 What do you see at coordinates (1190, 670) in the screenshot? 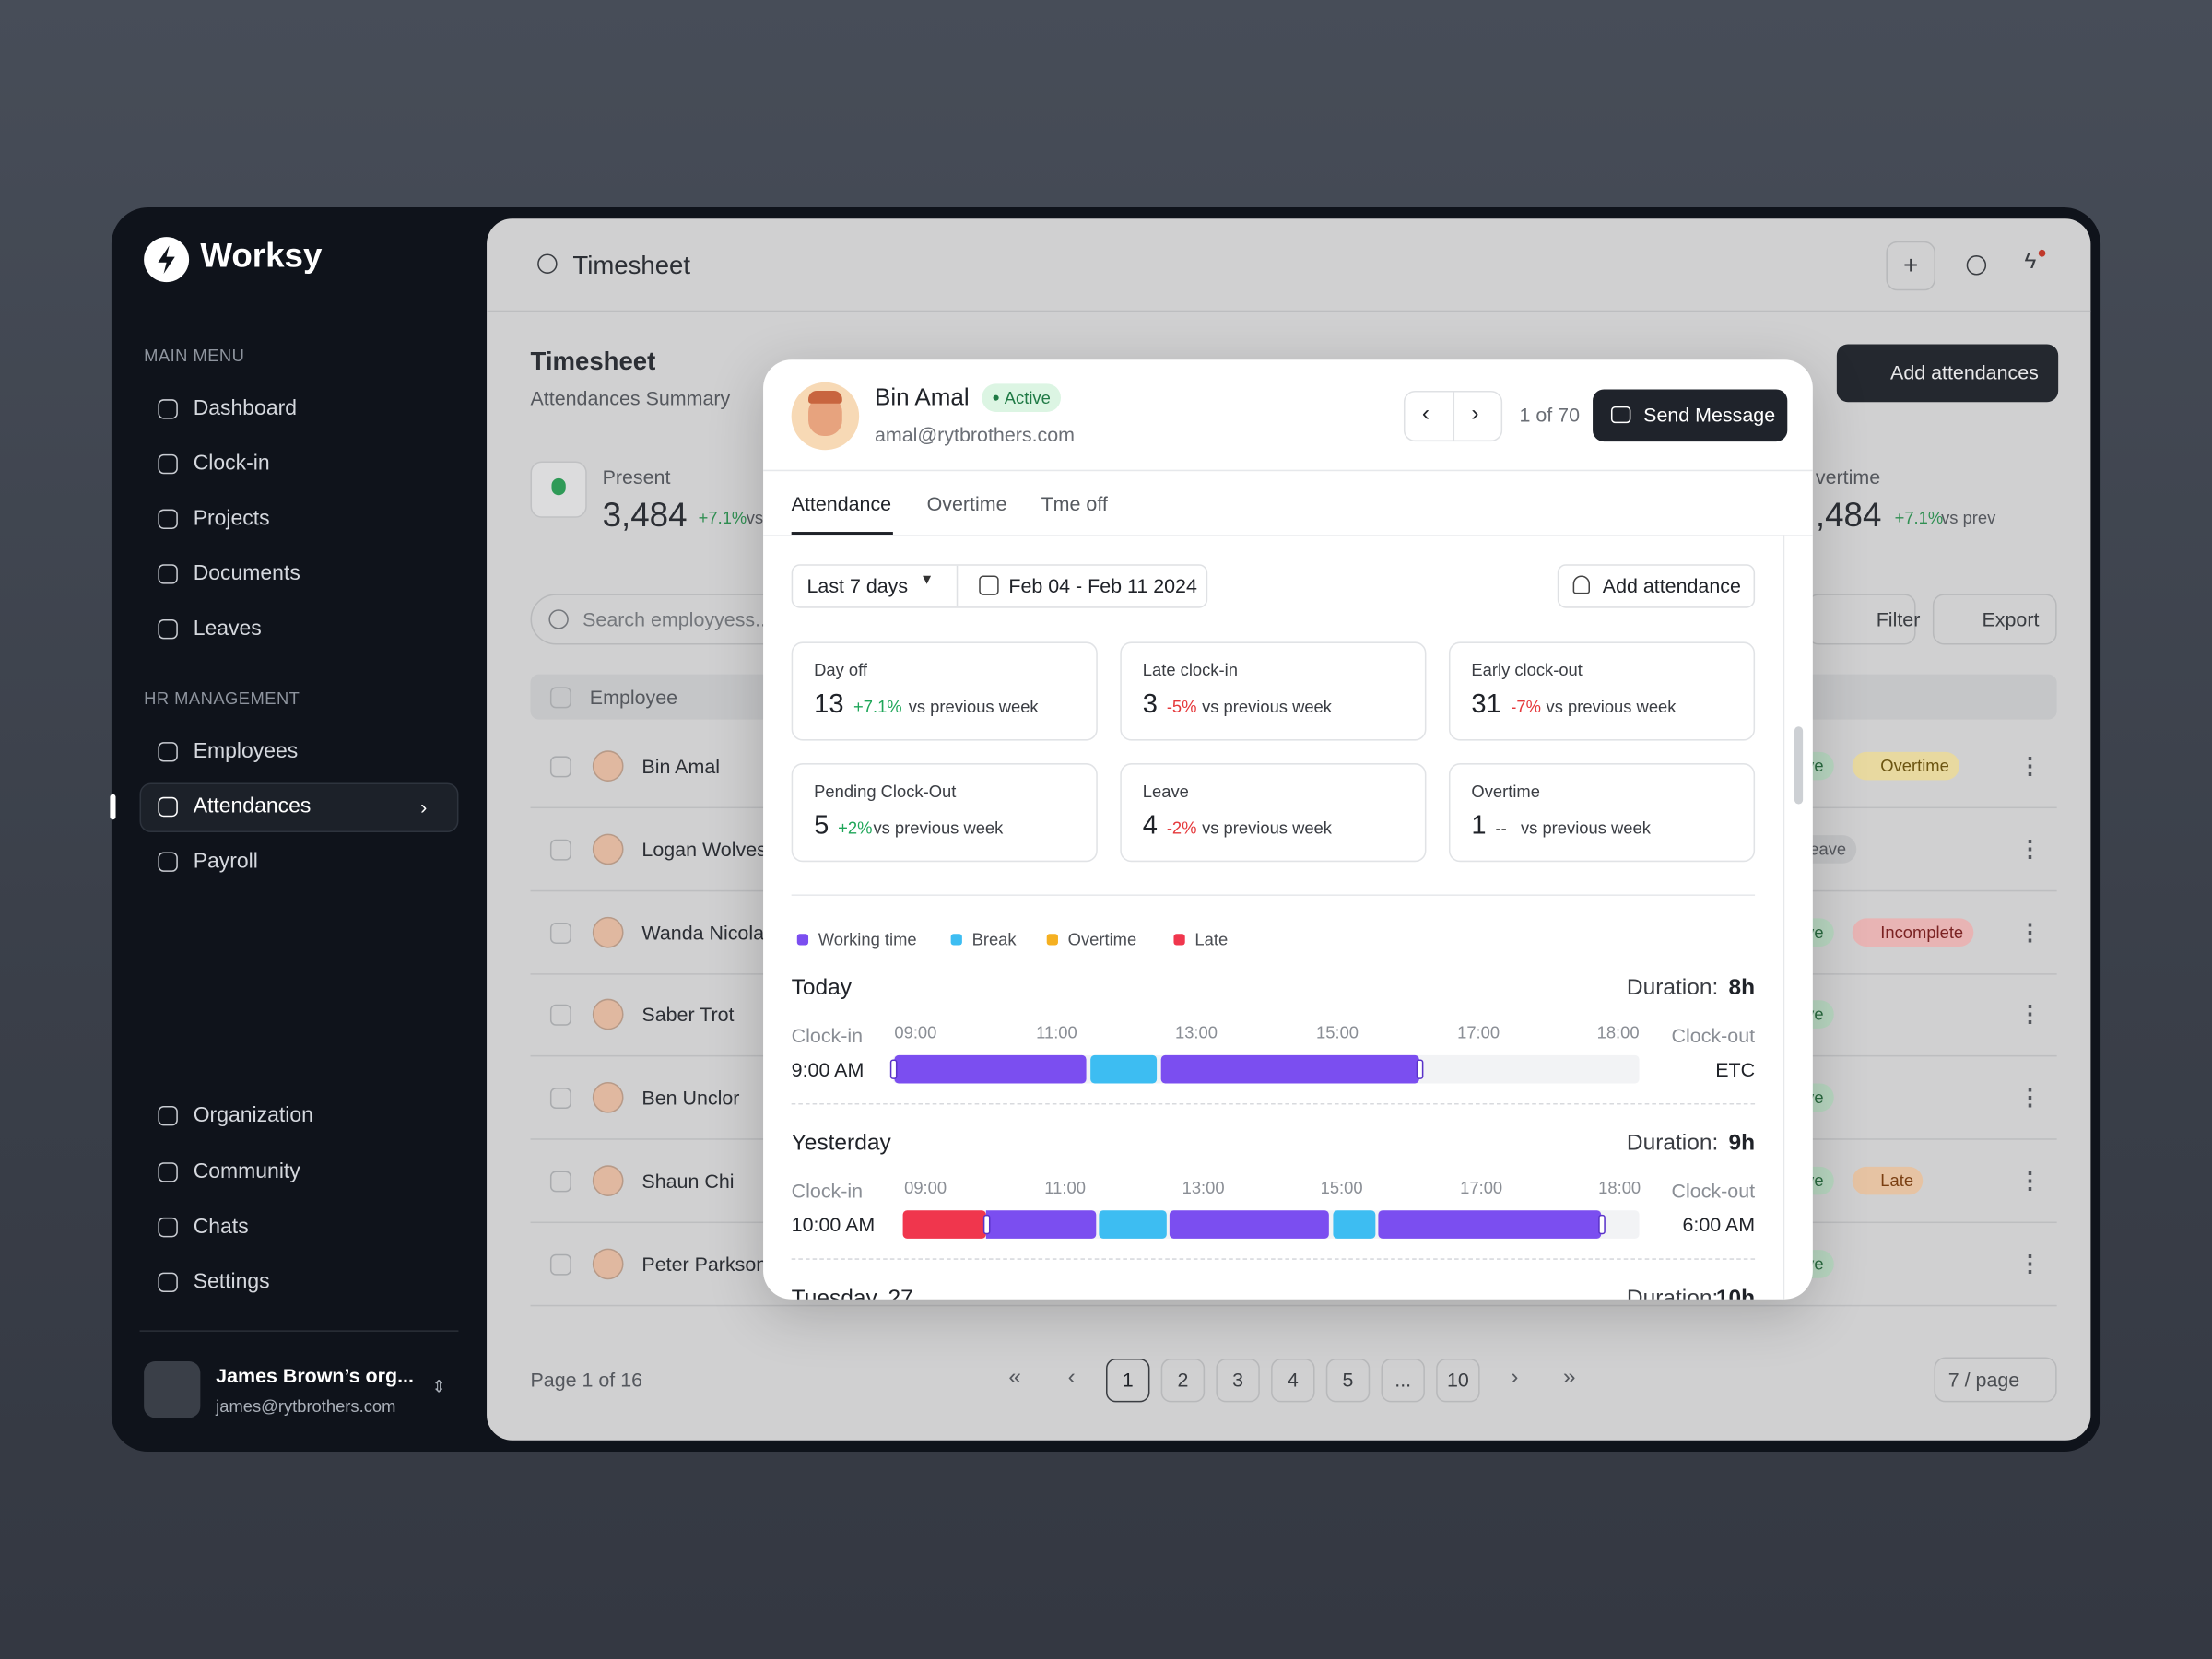
I see `card-label: Late clock-in` at bounding box center [1190, 670].